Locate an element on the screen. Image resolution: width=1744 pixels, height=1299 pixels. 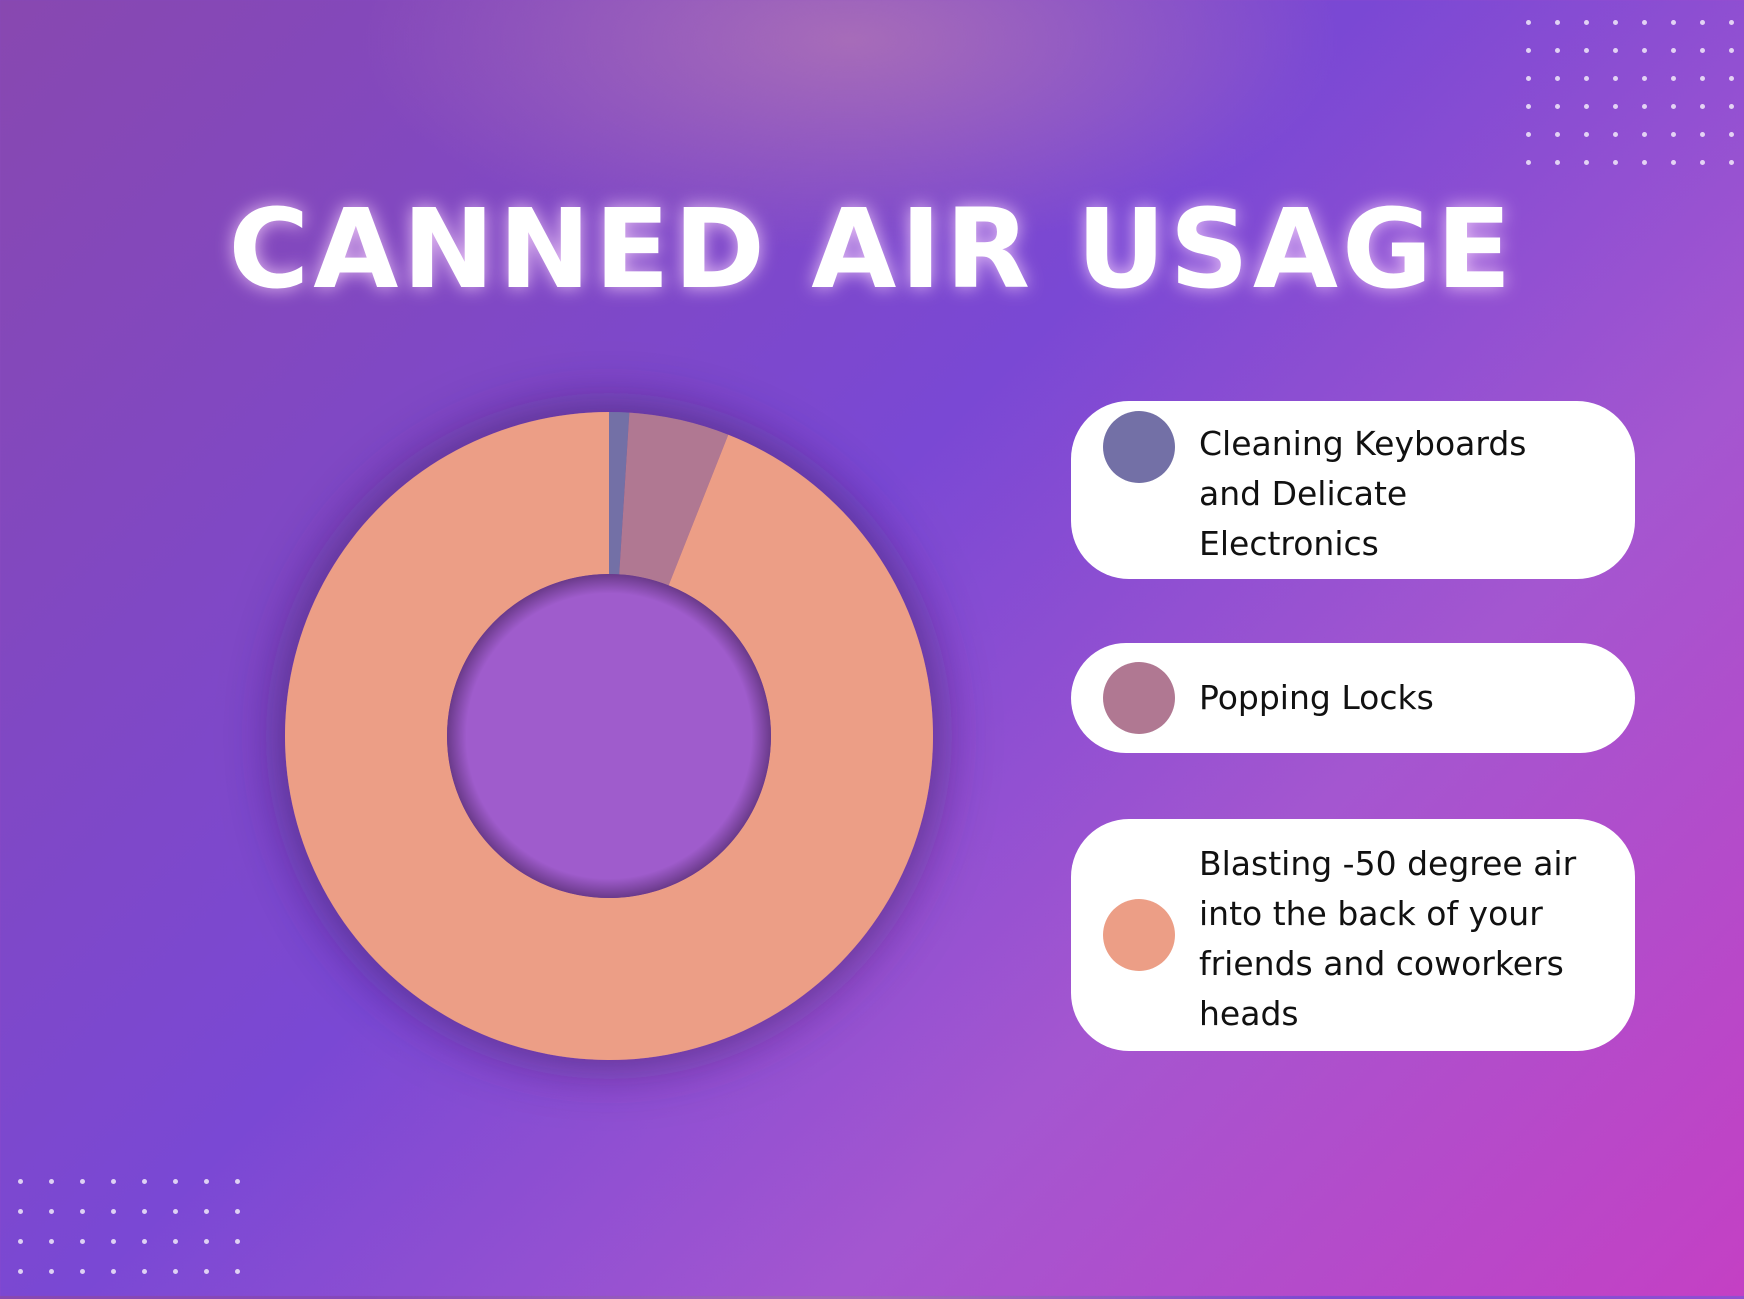
legend-label: Popping Locks is located at coordinates (1316, 697).